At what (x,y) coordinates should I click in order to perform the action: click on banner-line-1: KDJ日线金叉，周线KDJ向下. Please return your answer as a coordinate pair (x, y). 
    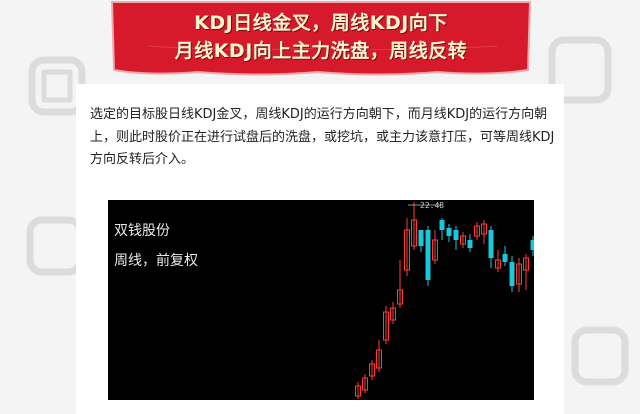
    Looking at the image, I should click on (321, 23).